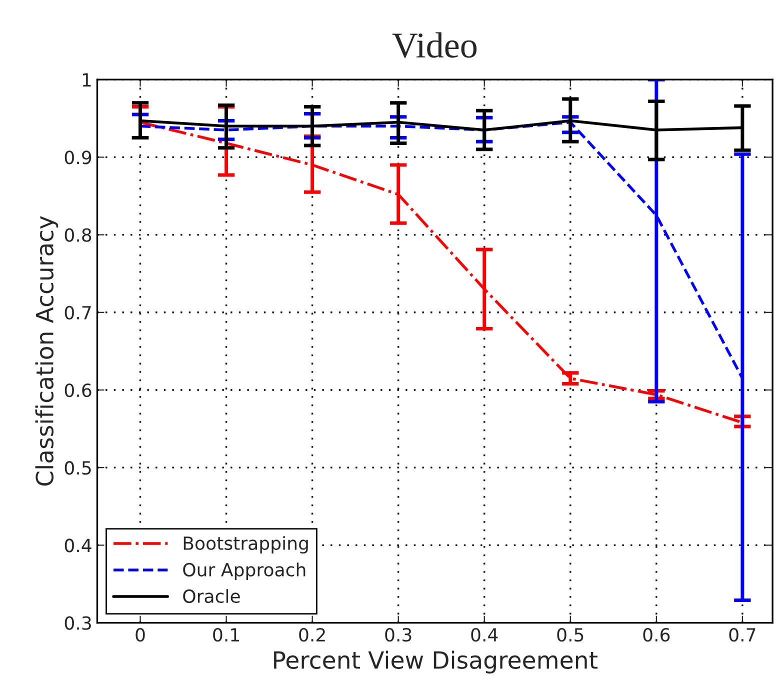  Describe the element at coordinates (312, 635) in the screenshot. I see `x-tick-label: 0.2` at that location.